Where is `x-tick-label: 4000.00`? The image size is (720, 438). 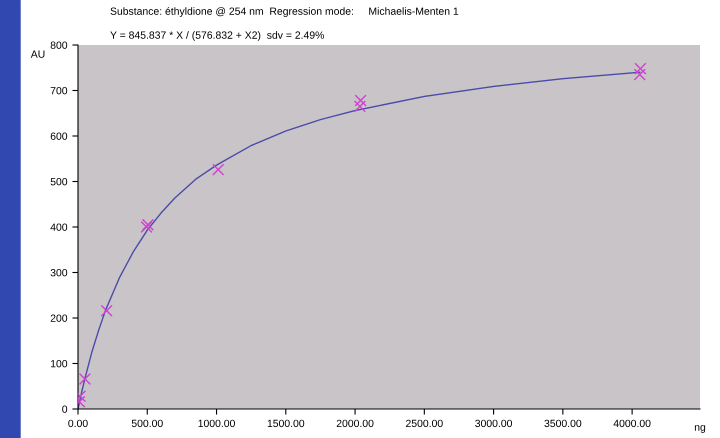 x-tick-label: 4000.00 is located at coordinates (632, 424).